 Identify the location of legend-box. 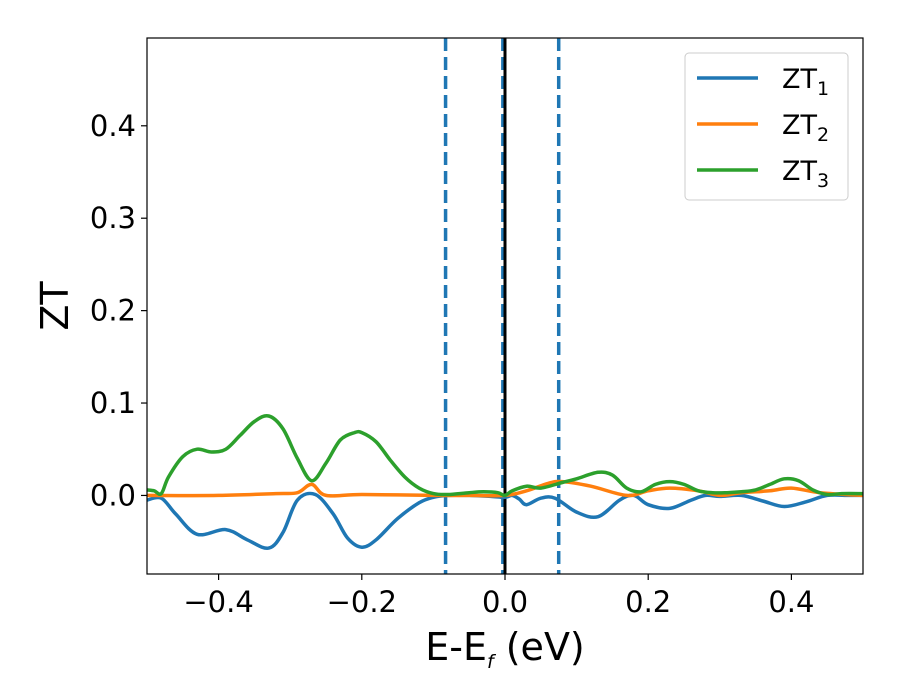
(766, 126).